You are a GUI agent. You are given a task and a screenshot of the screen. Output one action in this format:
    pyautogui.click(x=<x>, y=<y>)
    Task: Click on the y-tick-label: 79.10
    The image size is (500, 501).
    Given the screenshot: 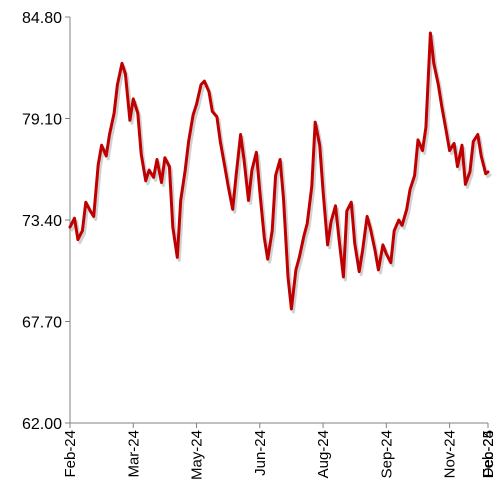 What is the action you would take?
    pyautogui.click(x=42, y=120)
    